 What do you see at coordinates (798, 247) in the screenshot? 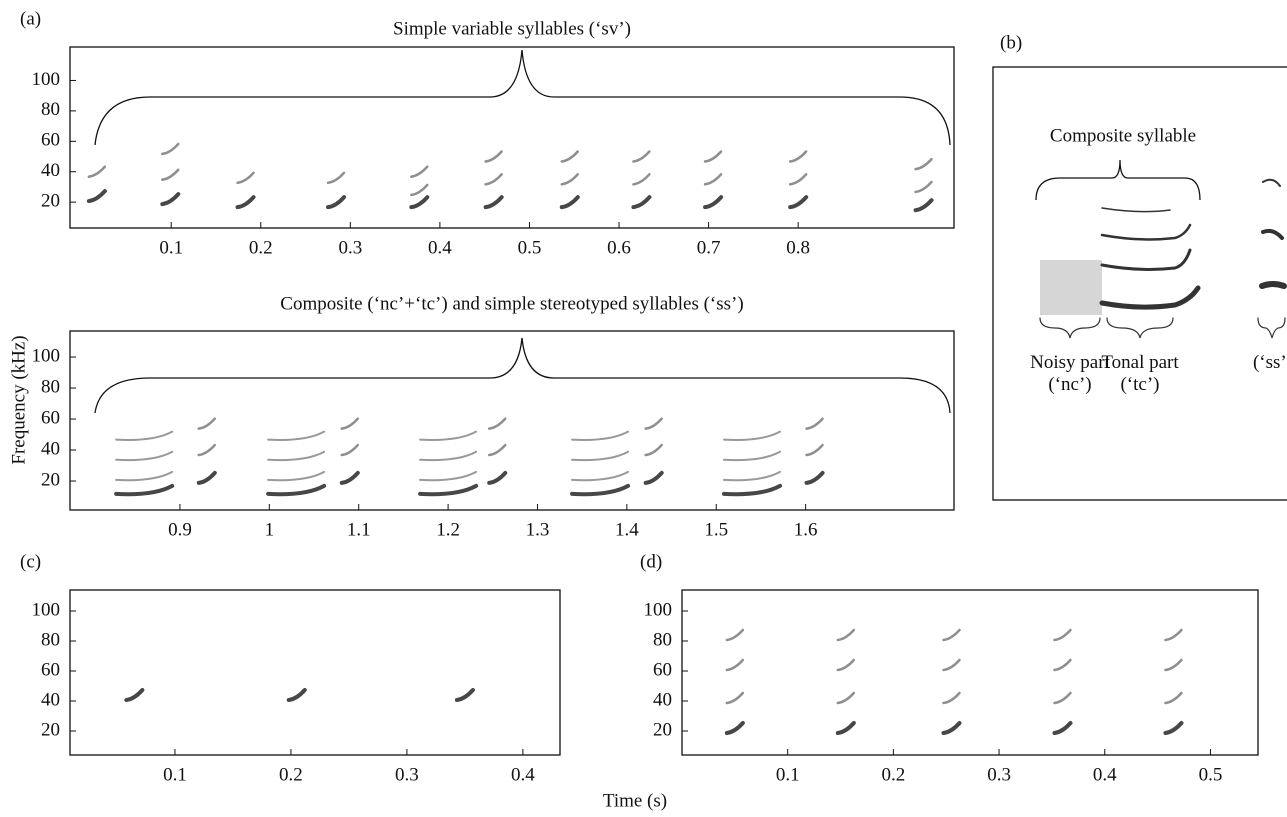
I see `x-tick-label: 0.8` at bounding box center [798, 247].